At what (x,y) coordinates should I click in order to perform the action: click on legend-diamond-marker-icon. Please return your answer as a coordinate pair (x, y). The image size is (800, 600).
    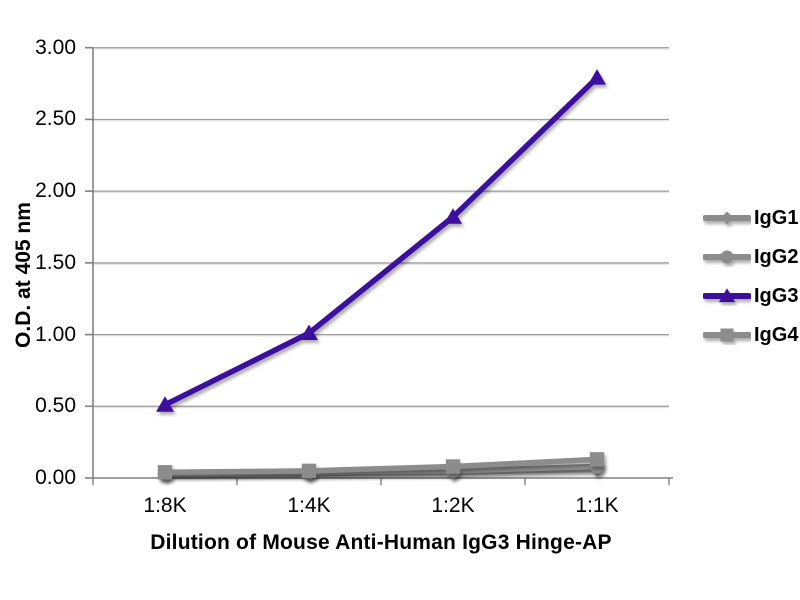
    Looking at the image, I should click on (727, 218).